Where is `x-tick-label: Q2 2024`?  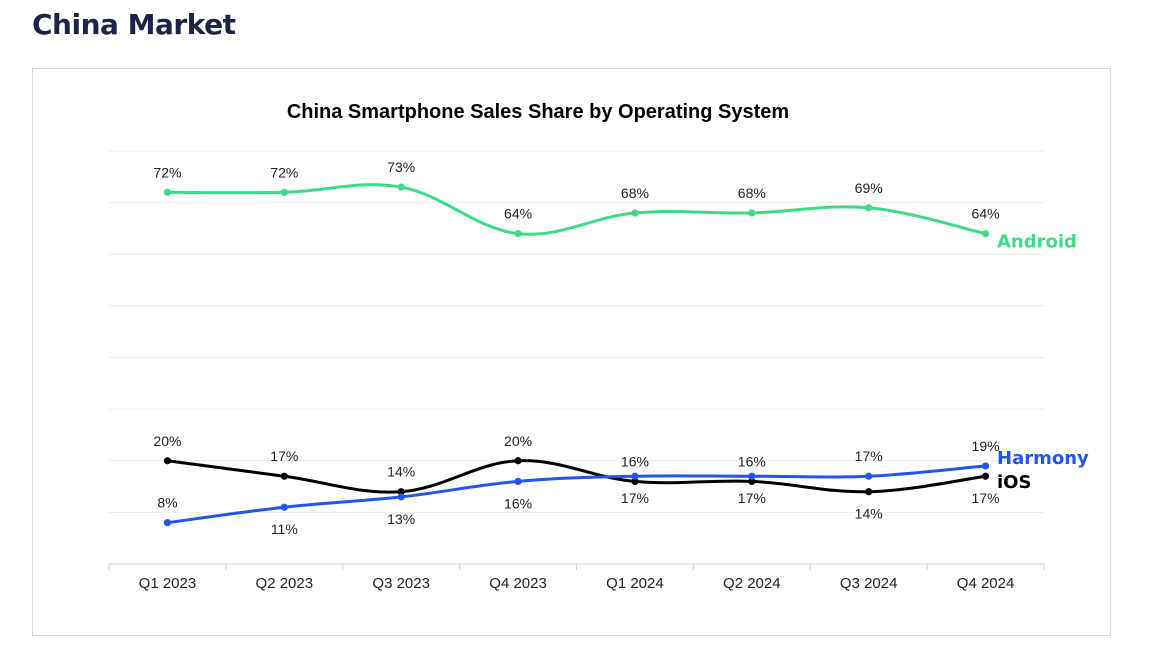
x-tick-label: Q2 2024 is located at coordinates (752, 583).